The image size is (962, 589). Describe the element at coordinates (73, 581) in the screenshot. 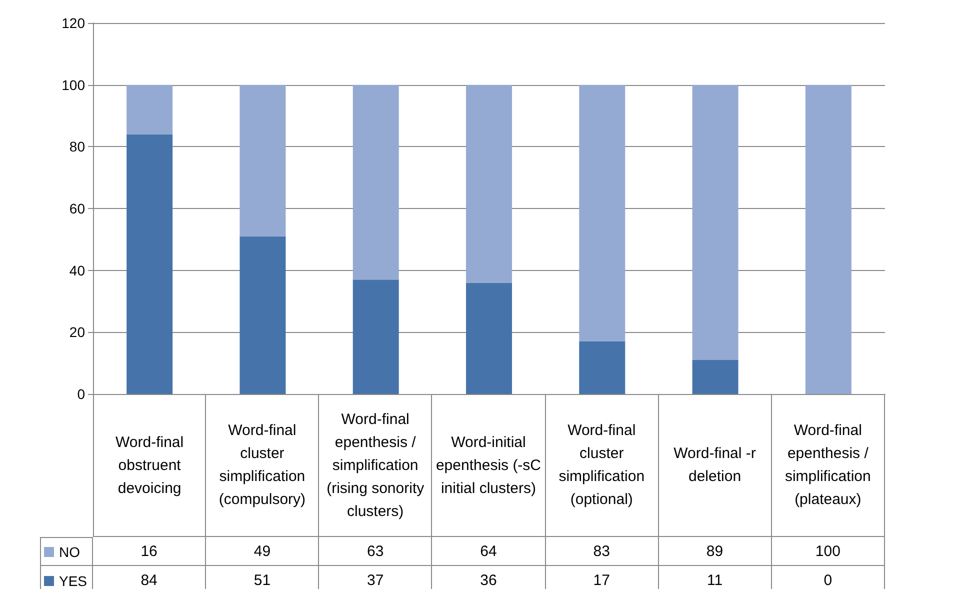

I see `legend-label: YES` at that location.